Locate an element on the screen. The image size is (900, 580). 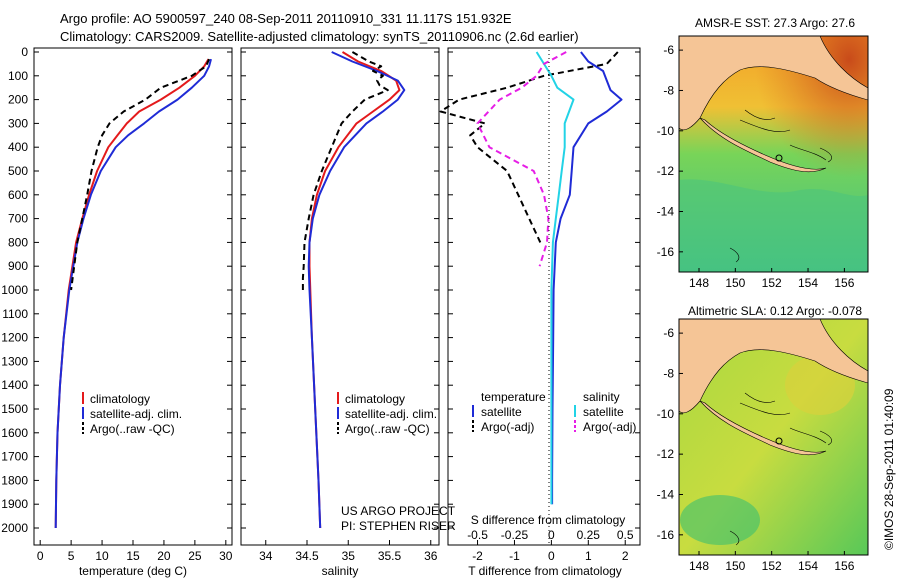
sst-cool-band is located at coordinates (773, 225).